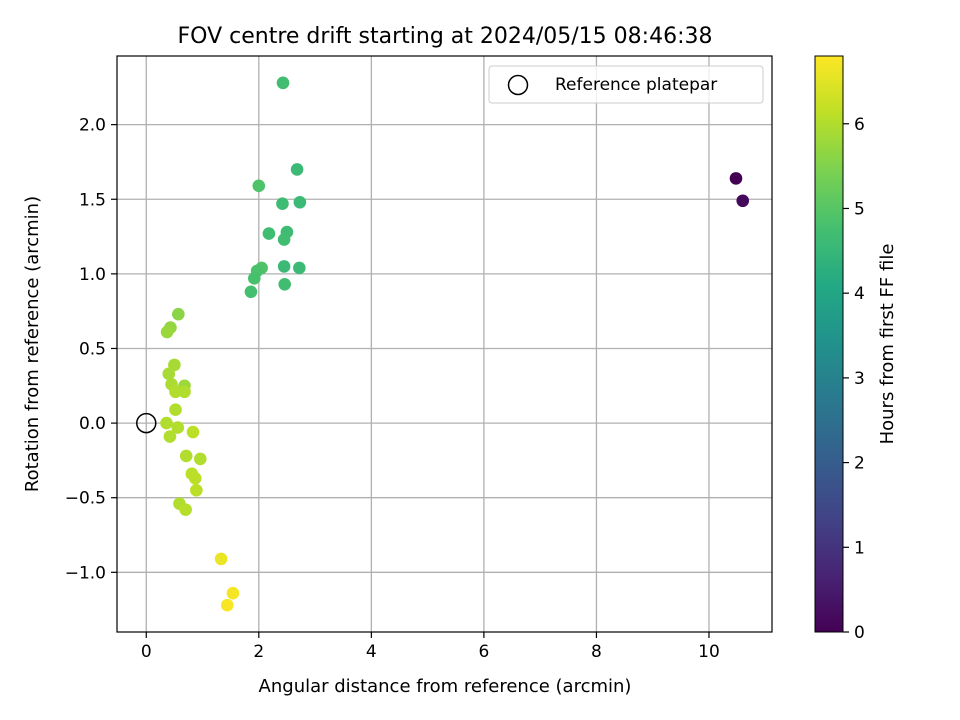 The image size is (960, 720). What do you see at coordinates (829, 344) in the screenshot?
I see `colorbar-gradient` at bounding box center [829, 344].